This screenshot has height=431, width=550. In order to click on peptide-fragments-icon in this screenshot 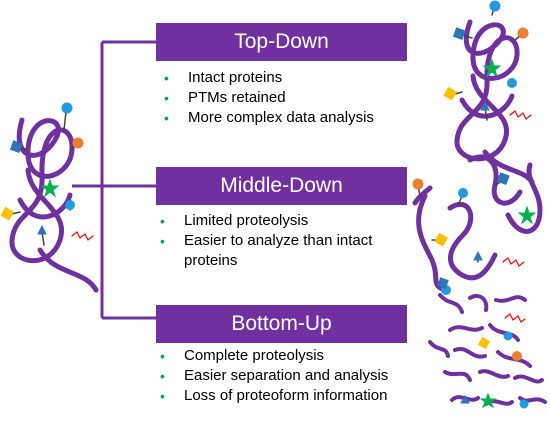, I will do `click(487, 343)`.